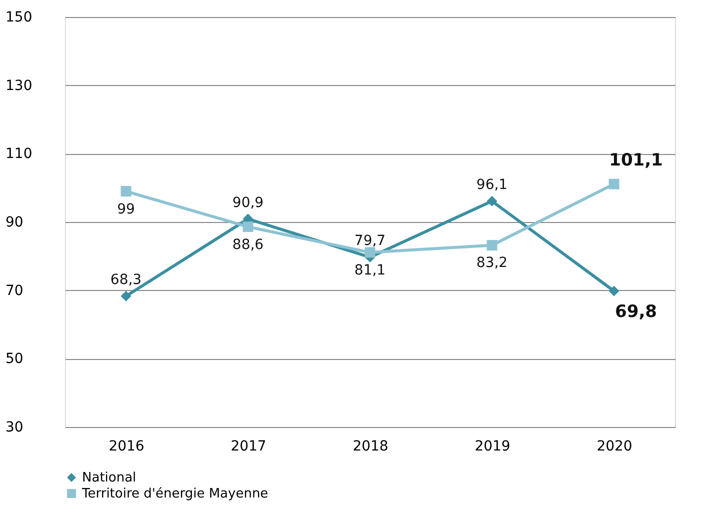 This screenshot has height=528, width=724. I want to click on x-tick-label: 2020, so click(614, 446).